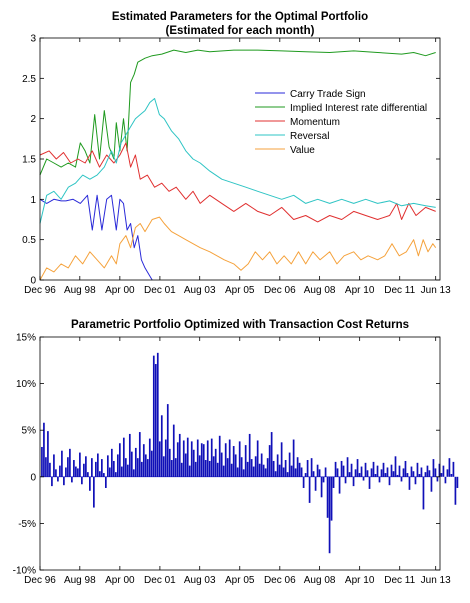 The height and width of the screenshot is (603, 470). Describe the element at coordinates (399, 290) in the screenshot. I see `x-tick-label: Dec 11` at that location.